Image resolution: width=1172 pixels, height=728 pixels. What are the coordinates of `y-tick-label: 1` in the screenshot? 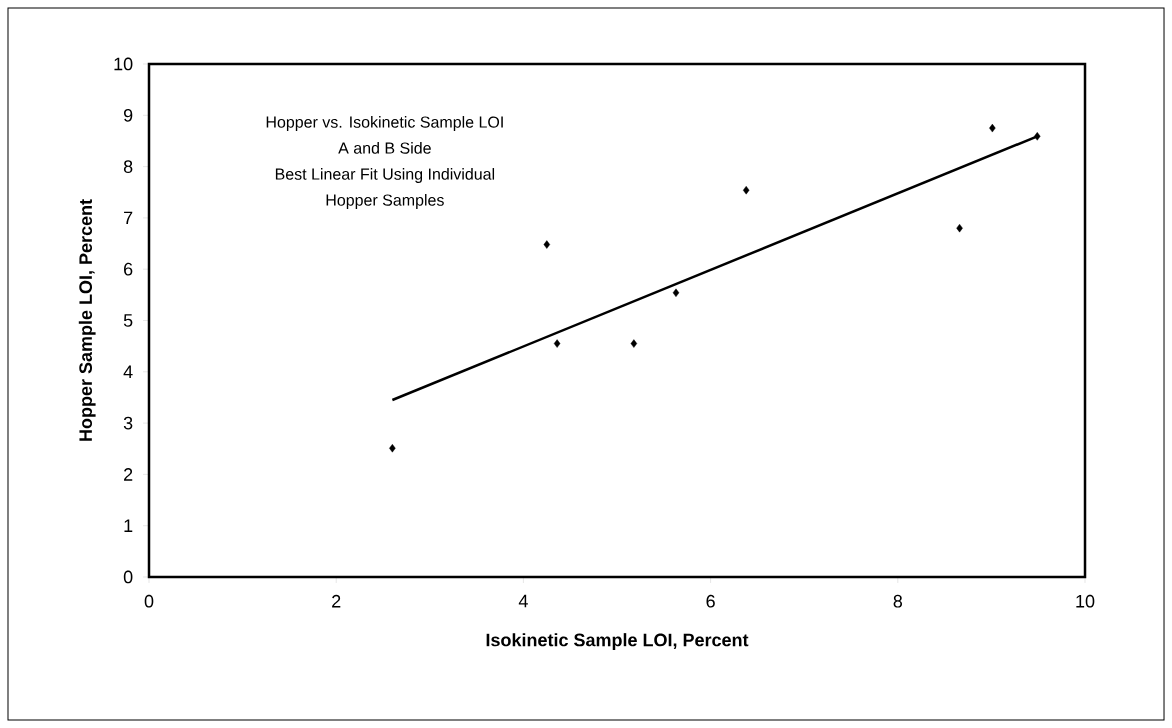 It's located at (128, 525).